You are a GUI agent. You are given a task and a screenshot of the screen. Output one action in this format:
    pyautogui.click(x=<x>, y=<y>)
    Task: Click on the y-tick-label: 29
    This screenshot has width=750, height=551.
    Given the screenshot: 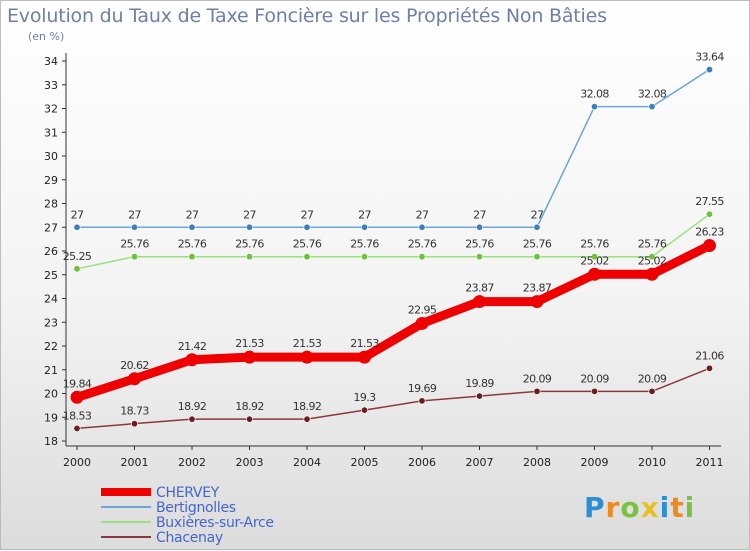 What is the action you would take?
    pyautogui.click(x=51, y=180)
    